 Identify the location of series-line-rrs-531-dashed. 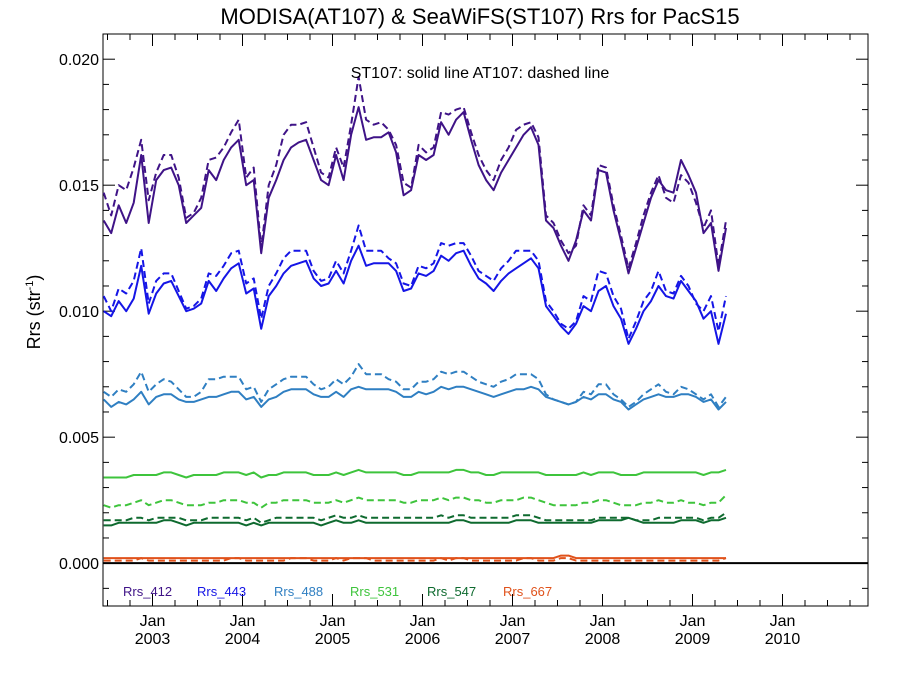
(415, 501).